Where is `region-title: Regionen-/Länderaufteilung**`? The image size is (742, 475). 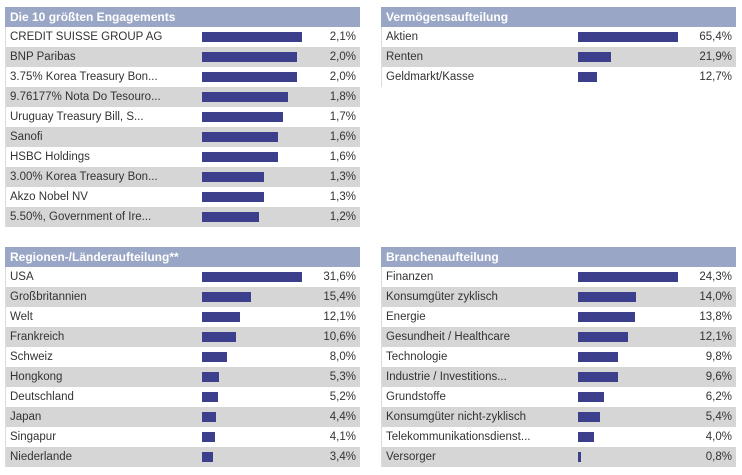 region-title: Regionen-/Länderaufteilung** is located at coordinates (182, 257).